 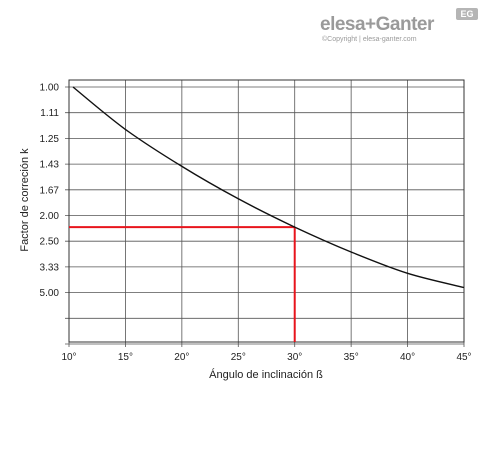 What do you see at coordinates (463, 357) in the screenshot?
I see `x-tick-label-7: 45°` at bounding box center [463, 357].